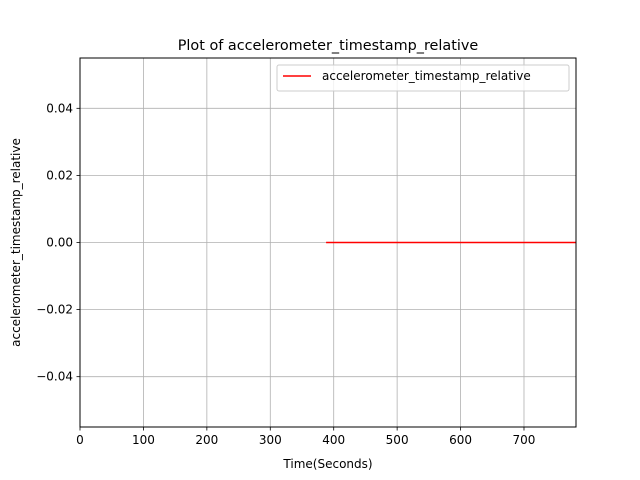 The image size is (640, 480). I want to click on y-tick-label: −0.02, so click(54, 310).